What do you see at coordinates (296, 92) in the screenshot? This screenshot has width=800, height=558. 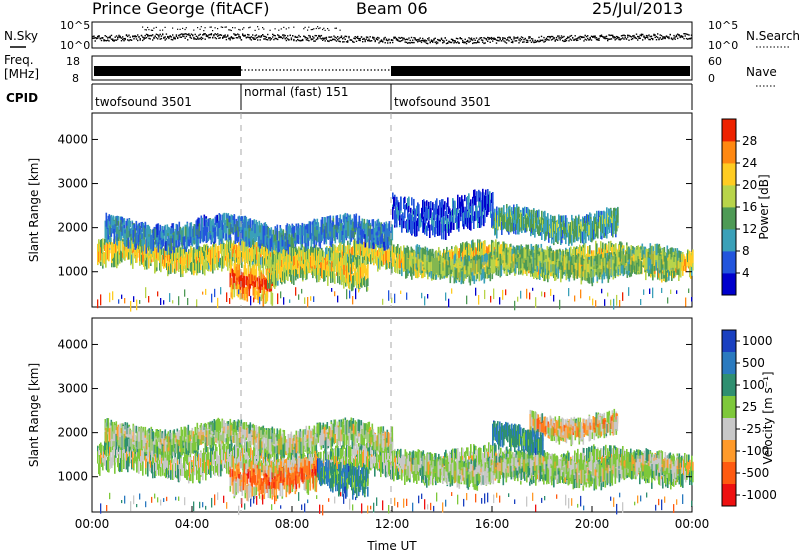 I see `cpid-segment-2: normal (fast) 151` at bounding box center [296, 92].